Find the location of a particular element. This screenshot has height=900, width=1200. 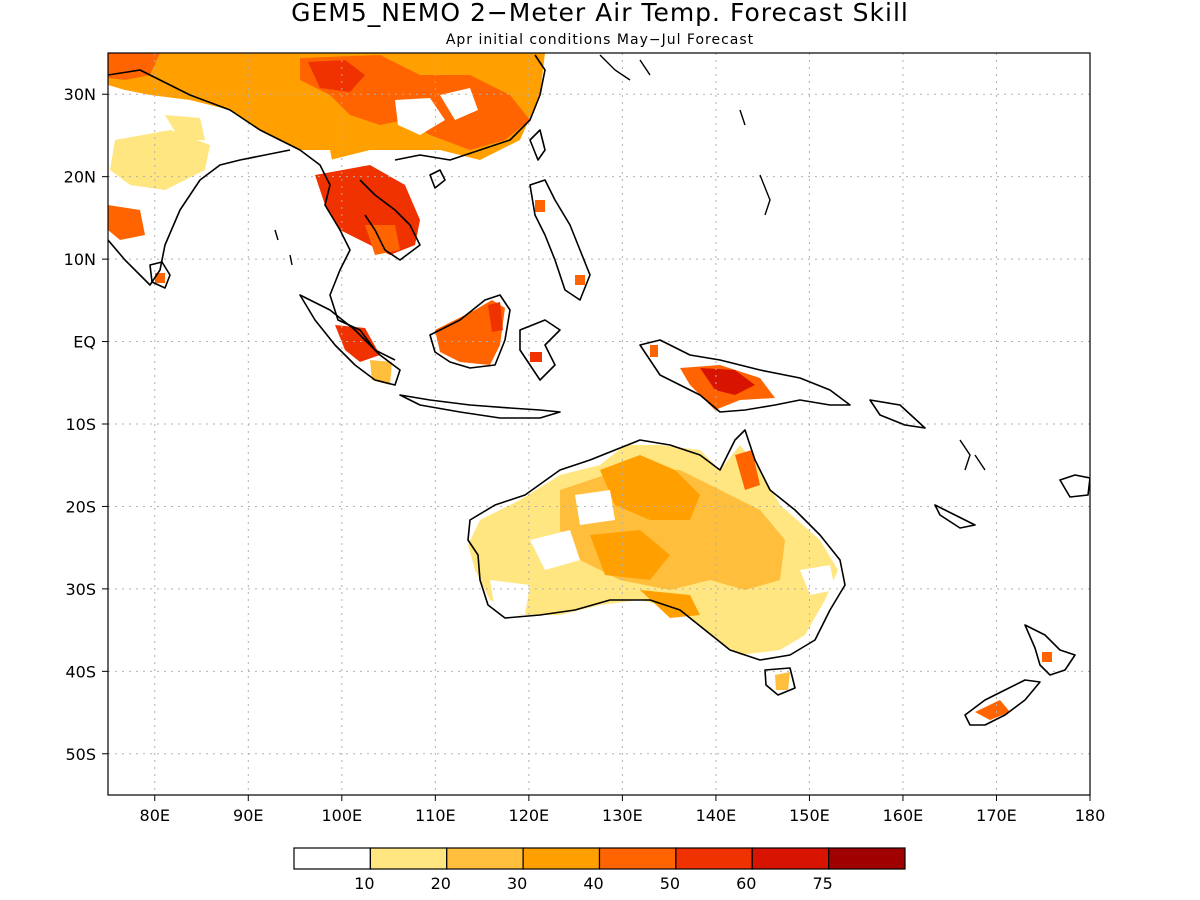

y-tick-label: 30N is located at coordinates (80, 94).